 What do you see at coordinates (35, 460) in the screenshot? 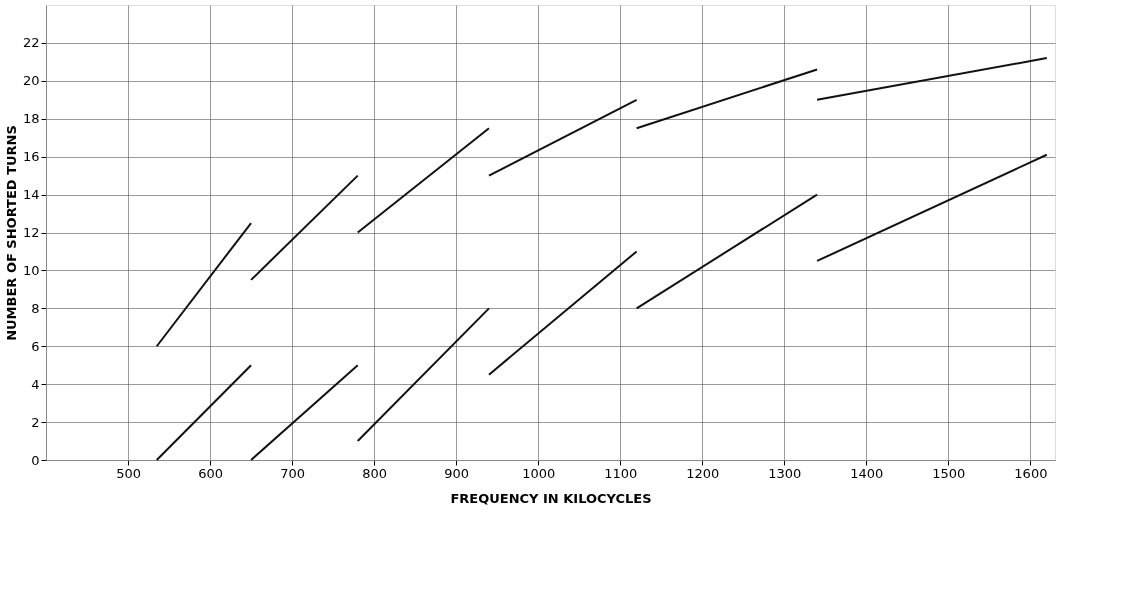
I see `y-tick-label: 0` at bounding box center [35, 460].